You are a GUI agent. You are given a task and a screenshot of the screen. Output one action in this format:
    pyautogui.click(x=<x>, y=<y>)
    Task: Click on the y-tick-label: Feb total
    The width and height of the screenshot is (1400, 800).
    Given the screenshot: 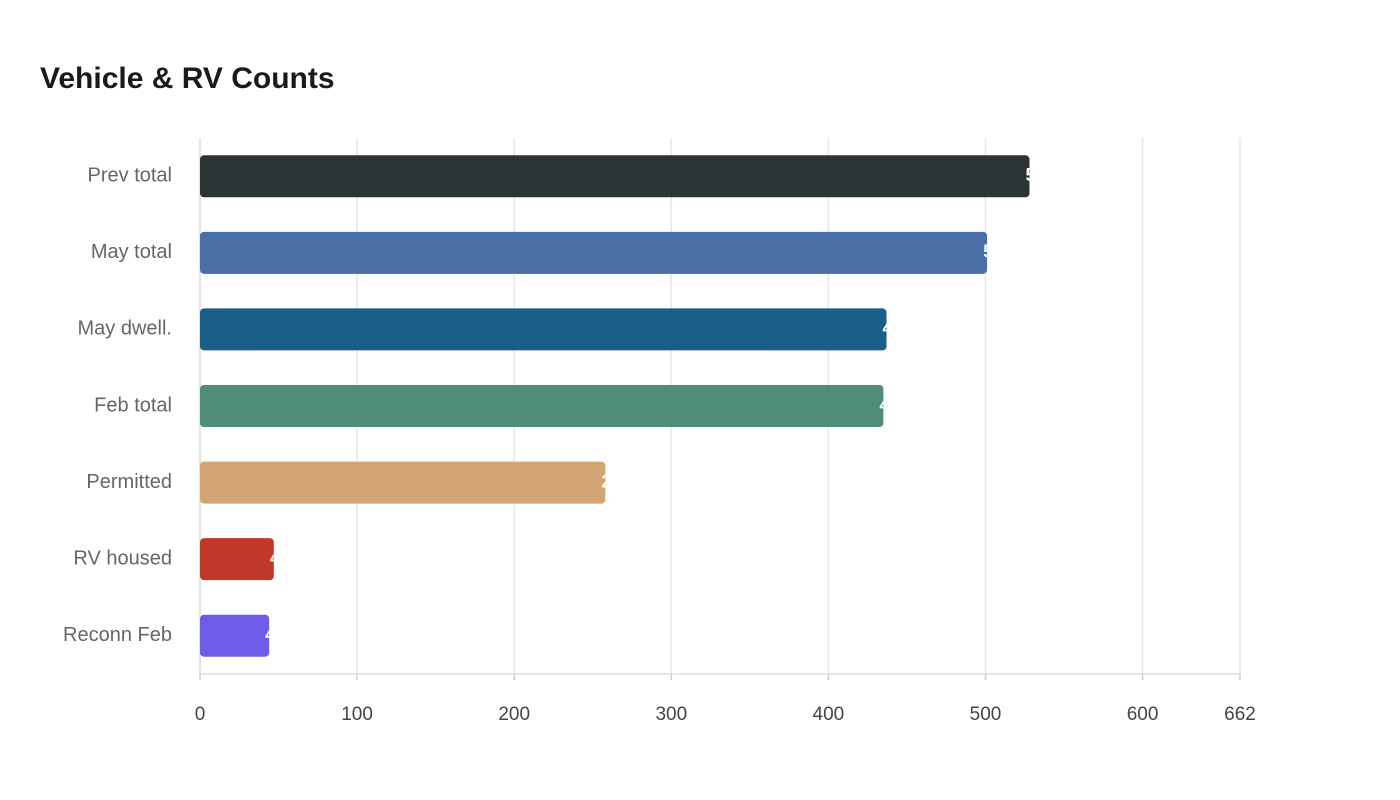 What is the action you would take?
    pyautogui.click(x=133, y=405)
    